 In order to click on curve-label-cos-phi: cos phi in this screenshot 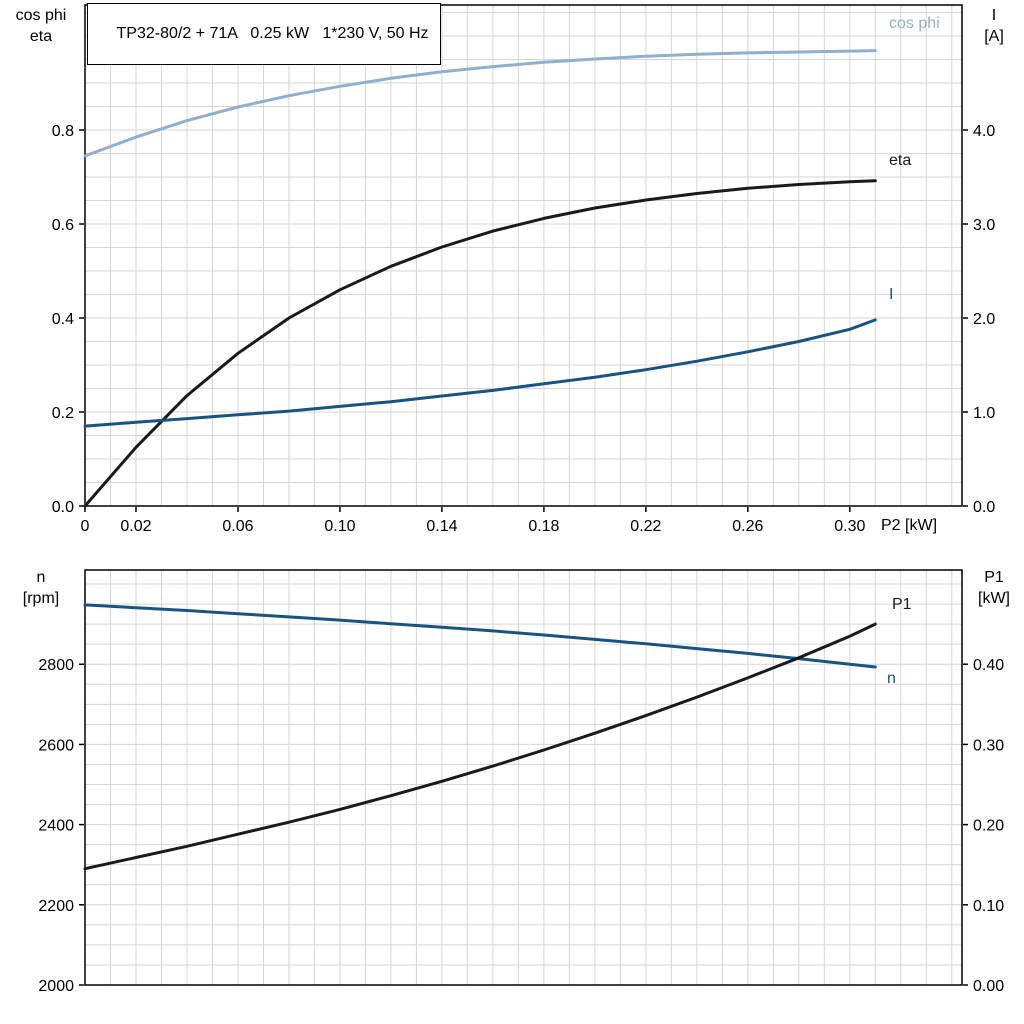, I will do `click(914, 23)`.